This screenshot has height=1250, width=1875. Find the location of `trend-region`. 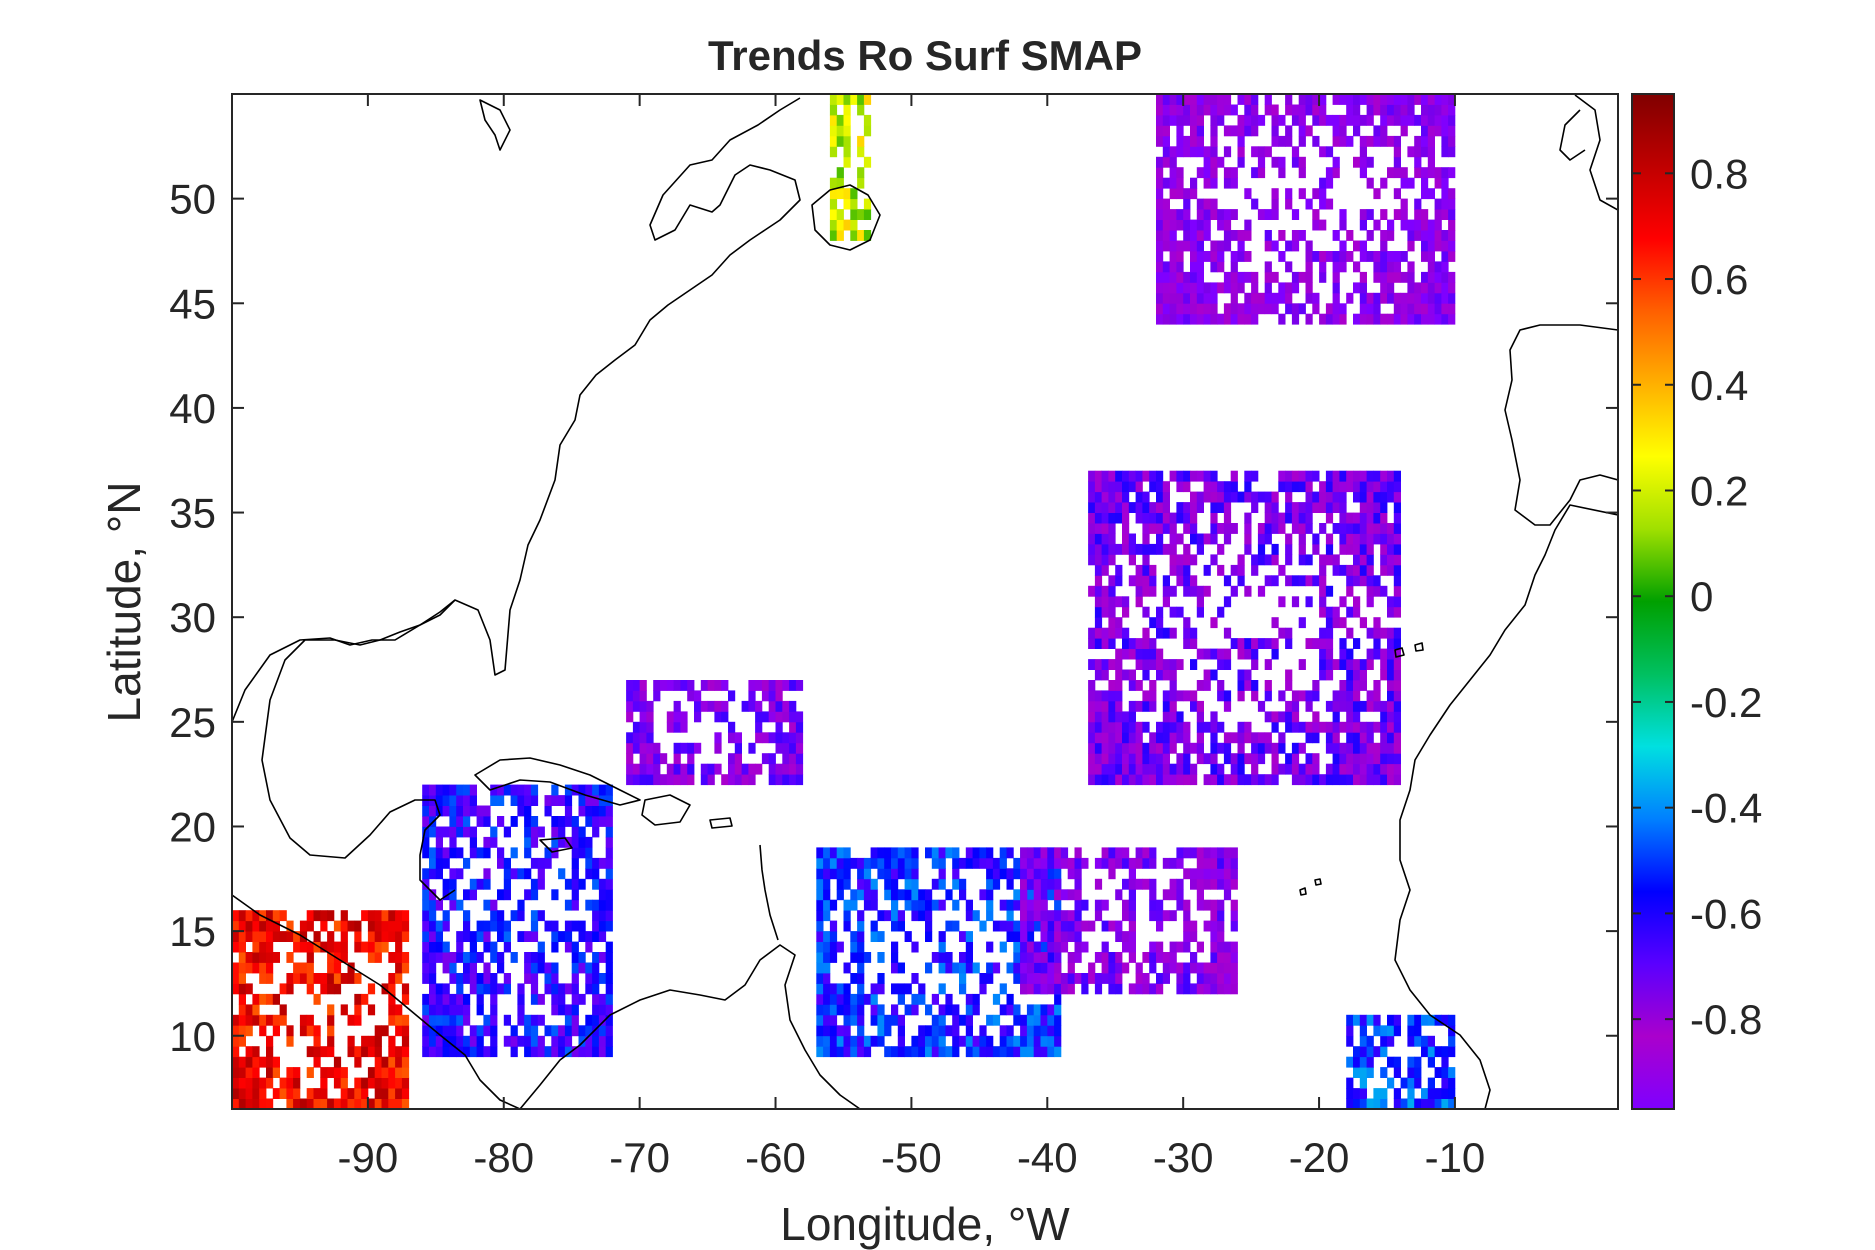

trend-region is located at coordinates (850, 167).